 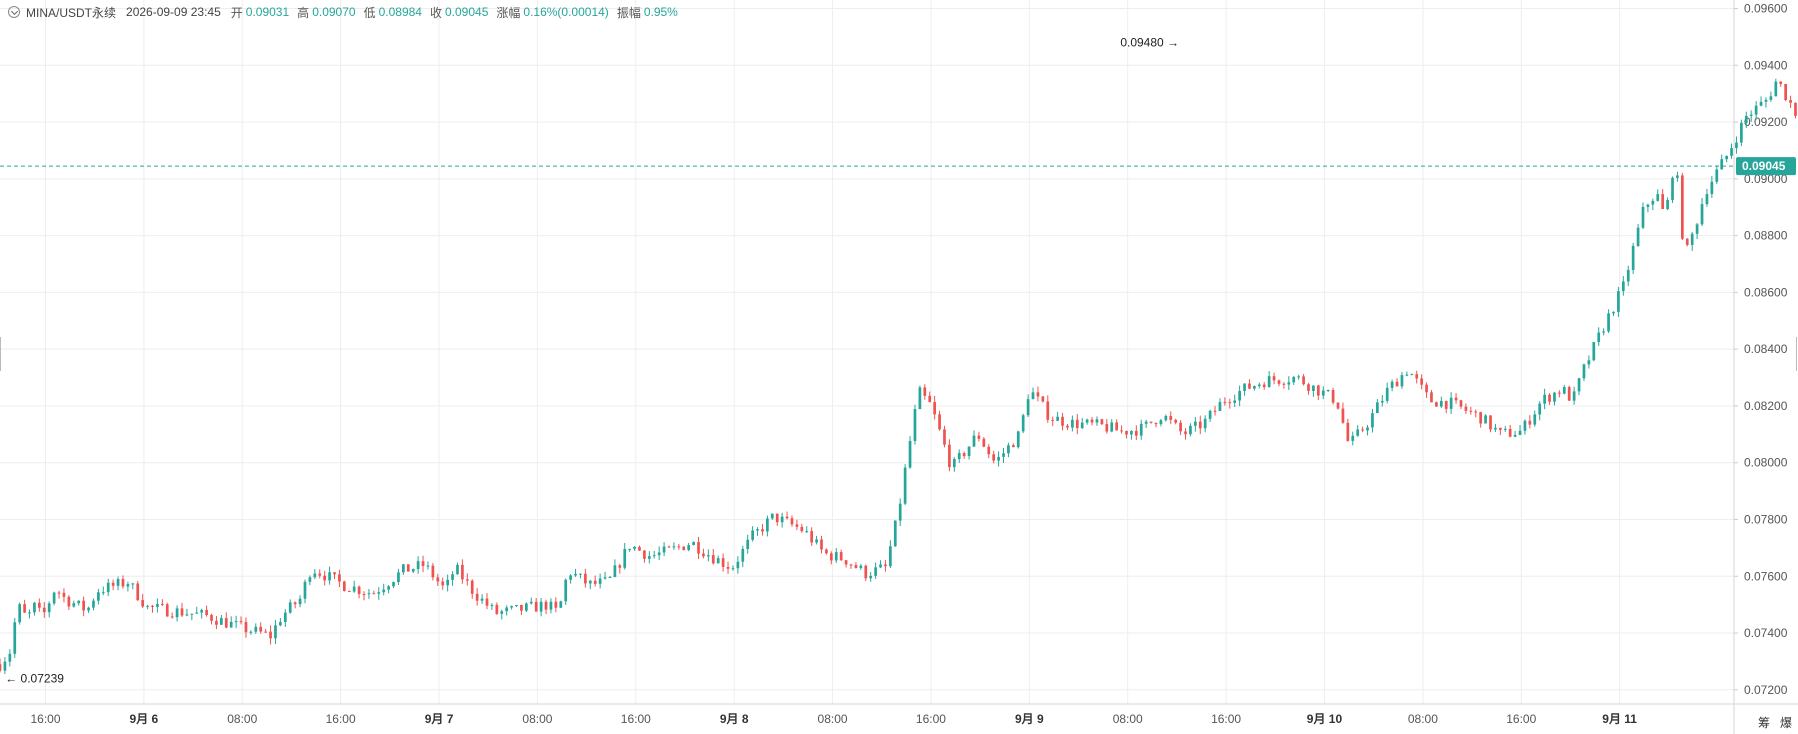 I want to click on high-annotation: 0.09480 →, so click(x=1149, y=43).